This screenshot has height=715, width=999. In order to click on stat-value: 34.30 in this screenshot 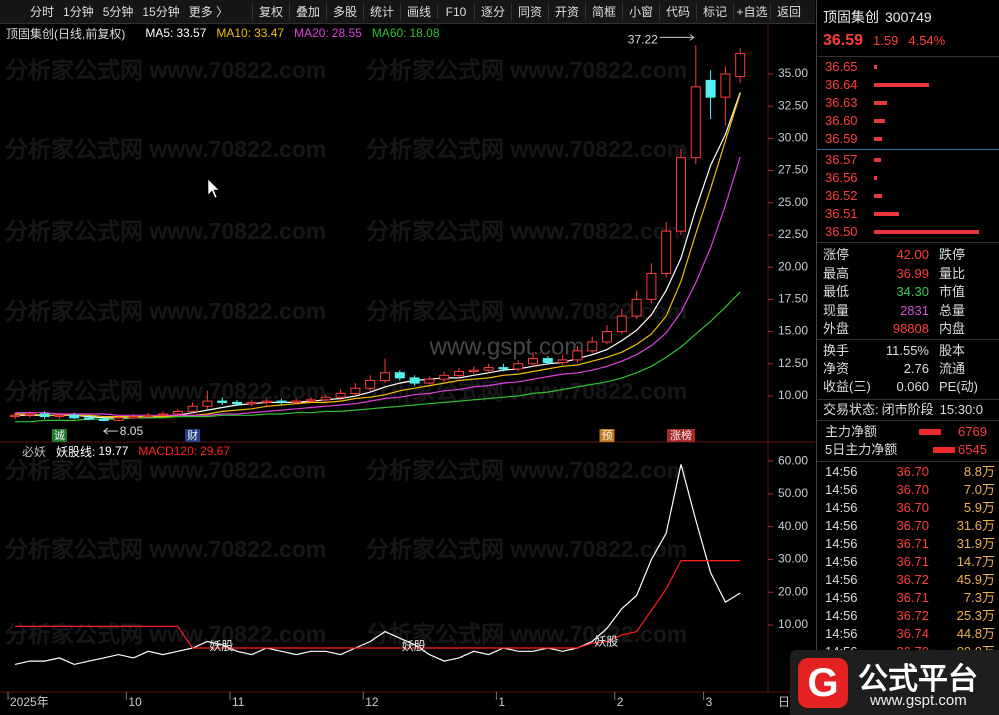, I will do `click(912, 291)`.